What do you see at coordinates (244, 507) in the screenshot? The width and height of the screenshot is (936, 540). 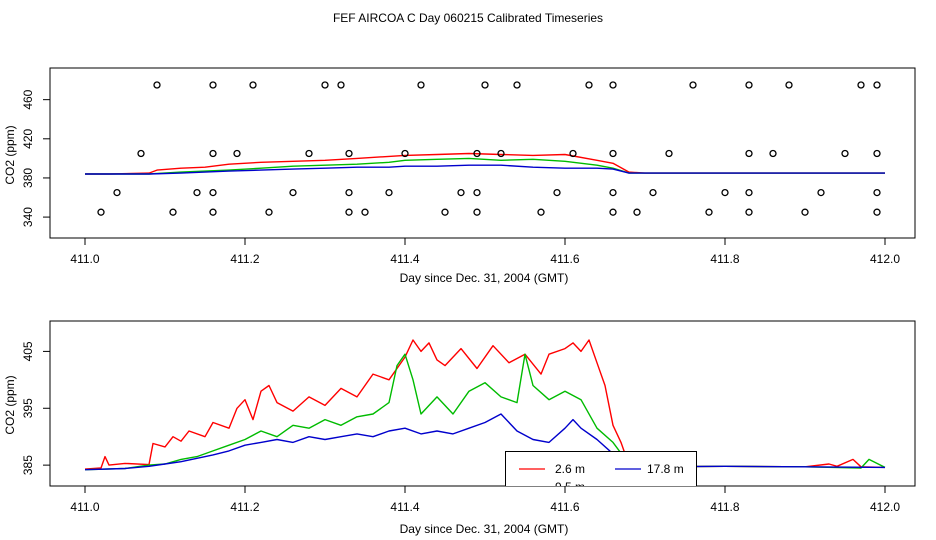 I see `bottom-x-tick-label: 411.2` at bounding box center [244, 507].